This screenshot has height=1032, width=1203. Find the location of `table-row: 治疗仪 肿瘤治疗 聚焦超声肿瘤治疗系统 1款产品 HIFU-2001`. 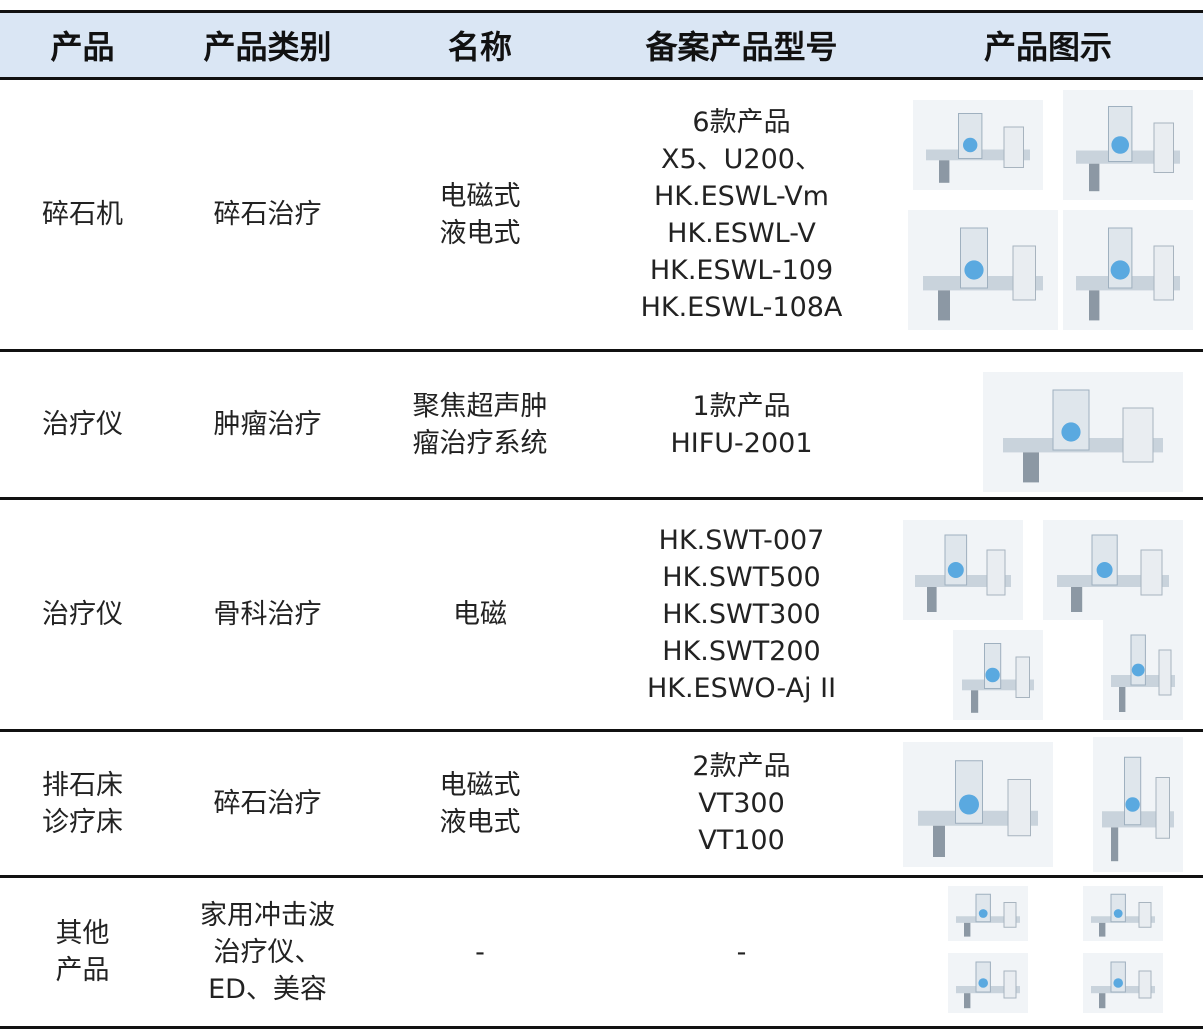

table-row: 治疗仪 肿瘤治疗 聚焦超声肿瘤治疗系统 1款产品 HIFU-2001 is located at coordinates (601, 425).